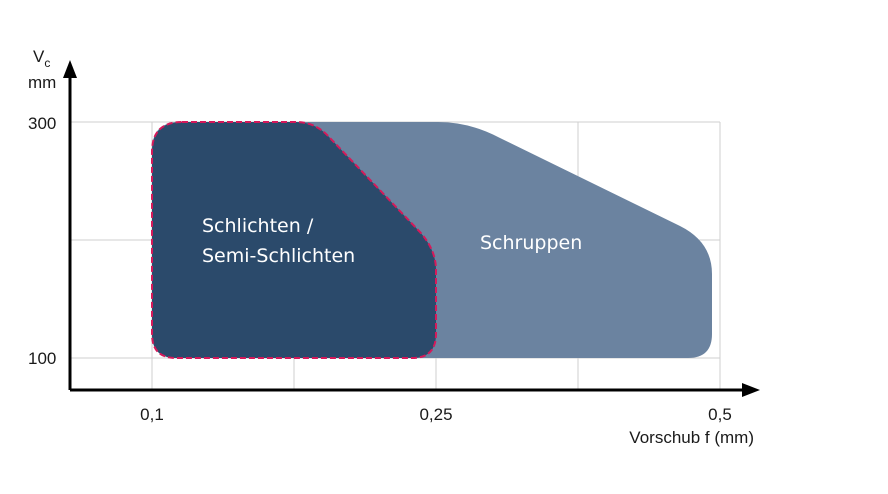 This screenshot has height=494, width=888. Describe the element at coordinates (47, 63) in the screenshot. I see `y-axis-subscript: c` at that location.